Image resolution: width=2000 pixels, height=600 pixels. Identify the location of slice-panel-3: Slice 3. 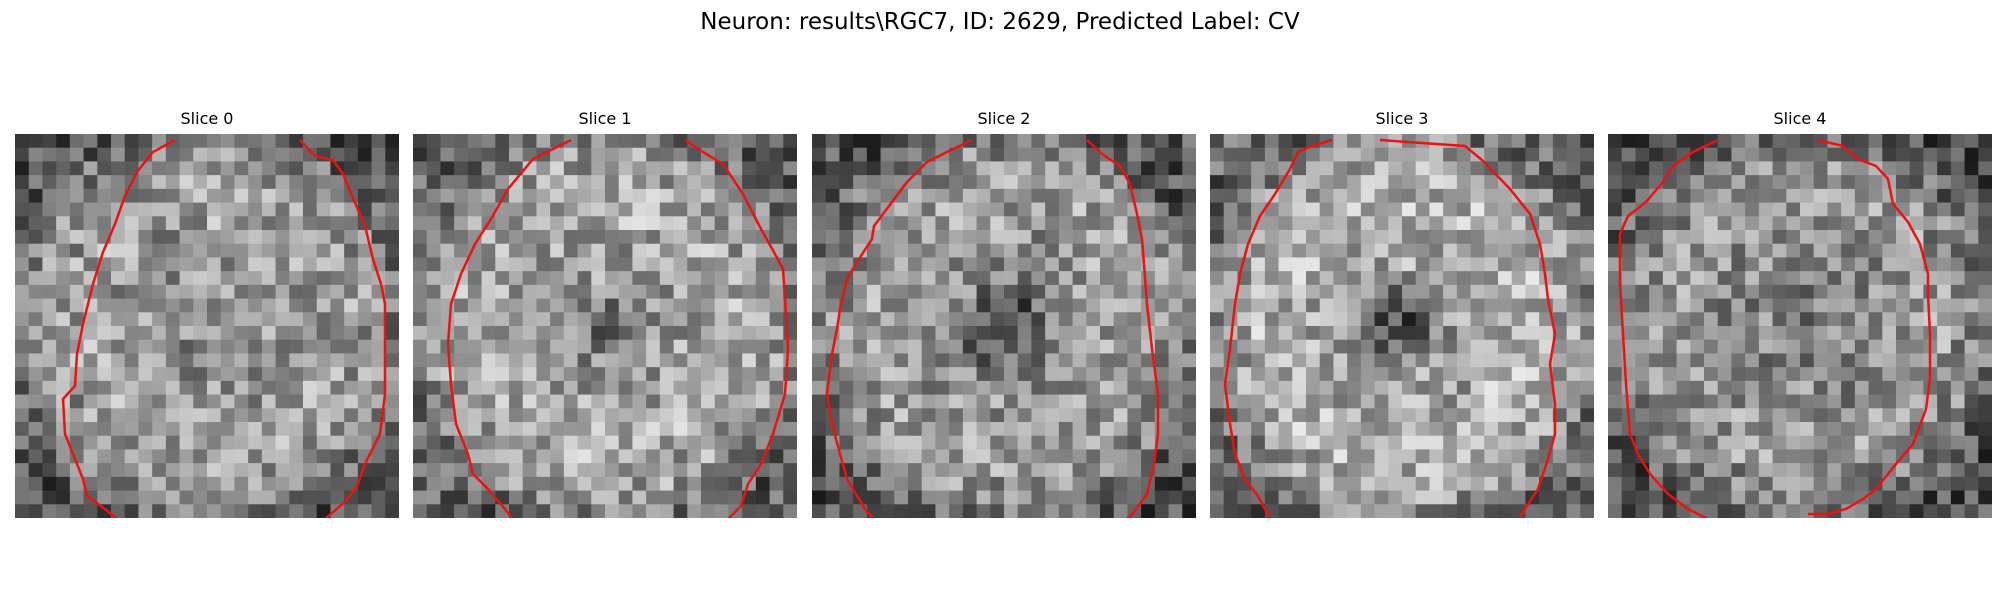
(1402, 318).